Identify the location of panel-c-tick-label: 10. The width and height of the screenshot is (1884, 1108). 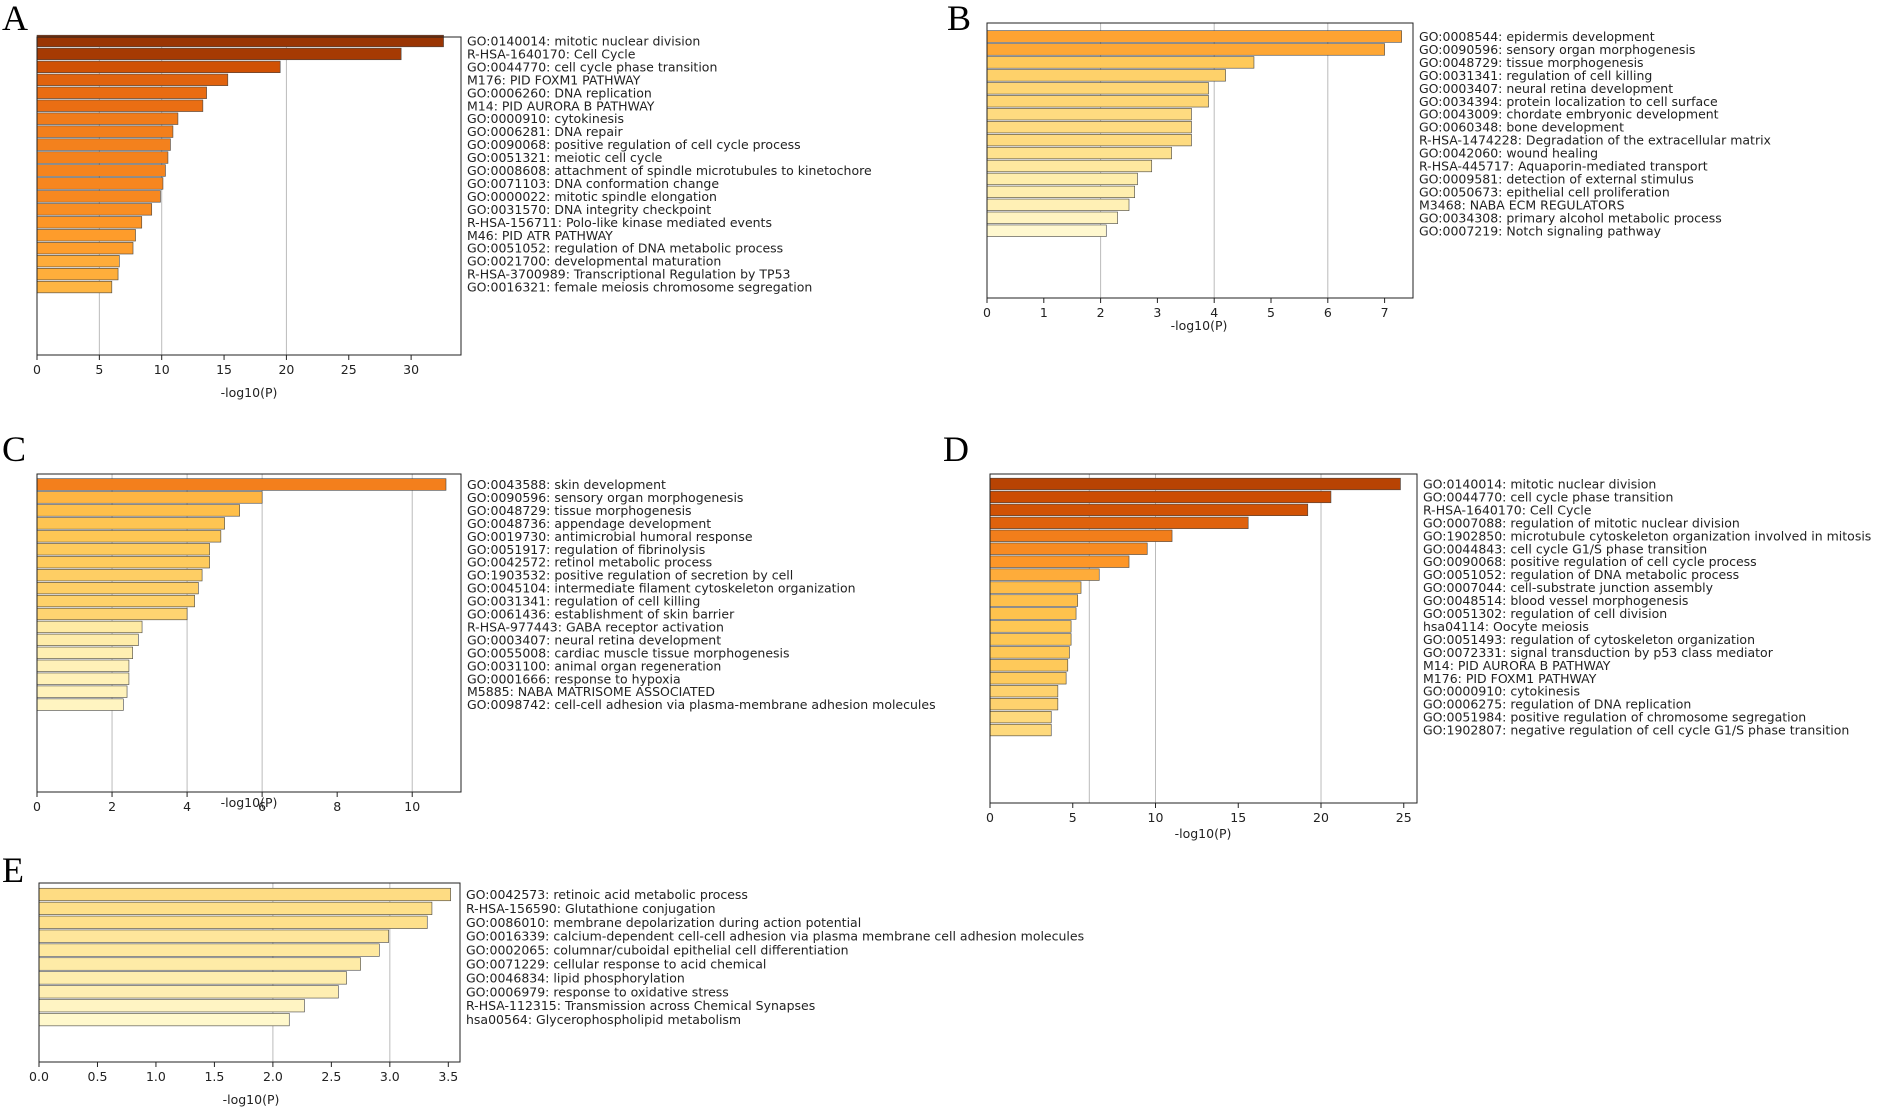
(412, 806).